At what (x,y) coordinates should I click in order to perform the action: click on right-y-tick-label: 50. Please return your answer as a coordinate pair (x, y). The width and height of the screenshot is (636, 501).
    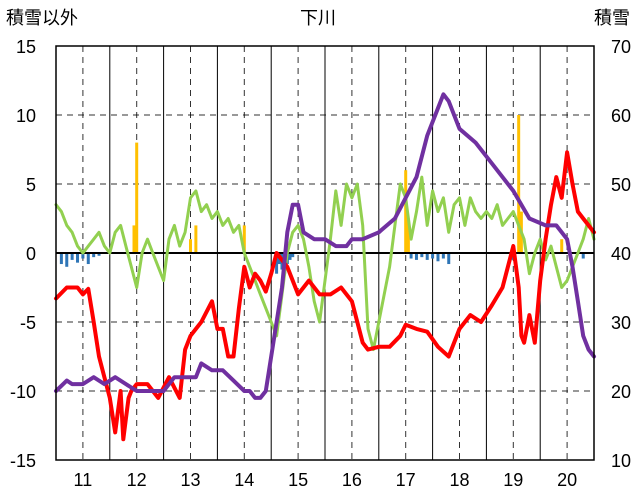
    Looking at the image, I should click on (621, 185).